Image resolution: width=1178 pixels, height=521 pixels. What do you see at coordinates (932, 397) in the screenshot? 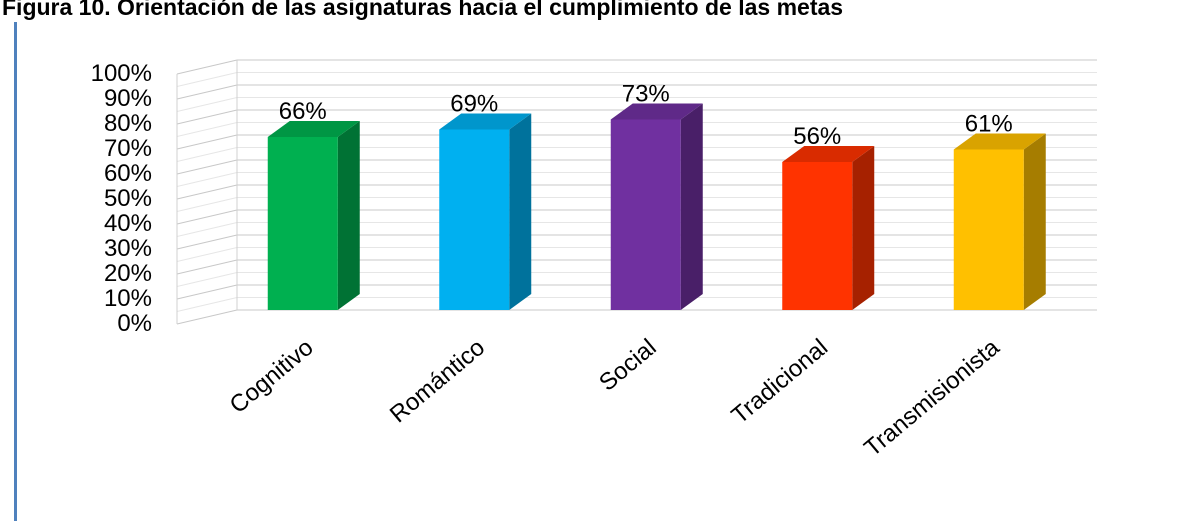
I see `x-tick-label: Transmisionista` at bounding box center [932, 397].